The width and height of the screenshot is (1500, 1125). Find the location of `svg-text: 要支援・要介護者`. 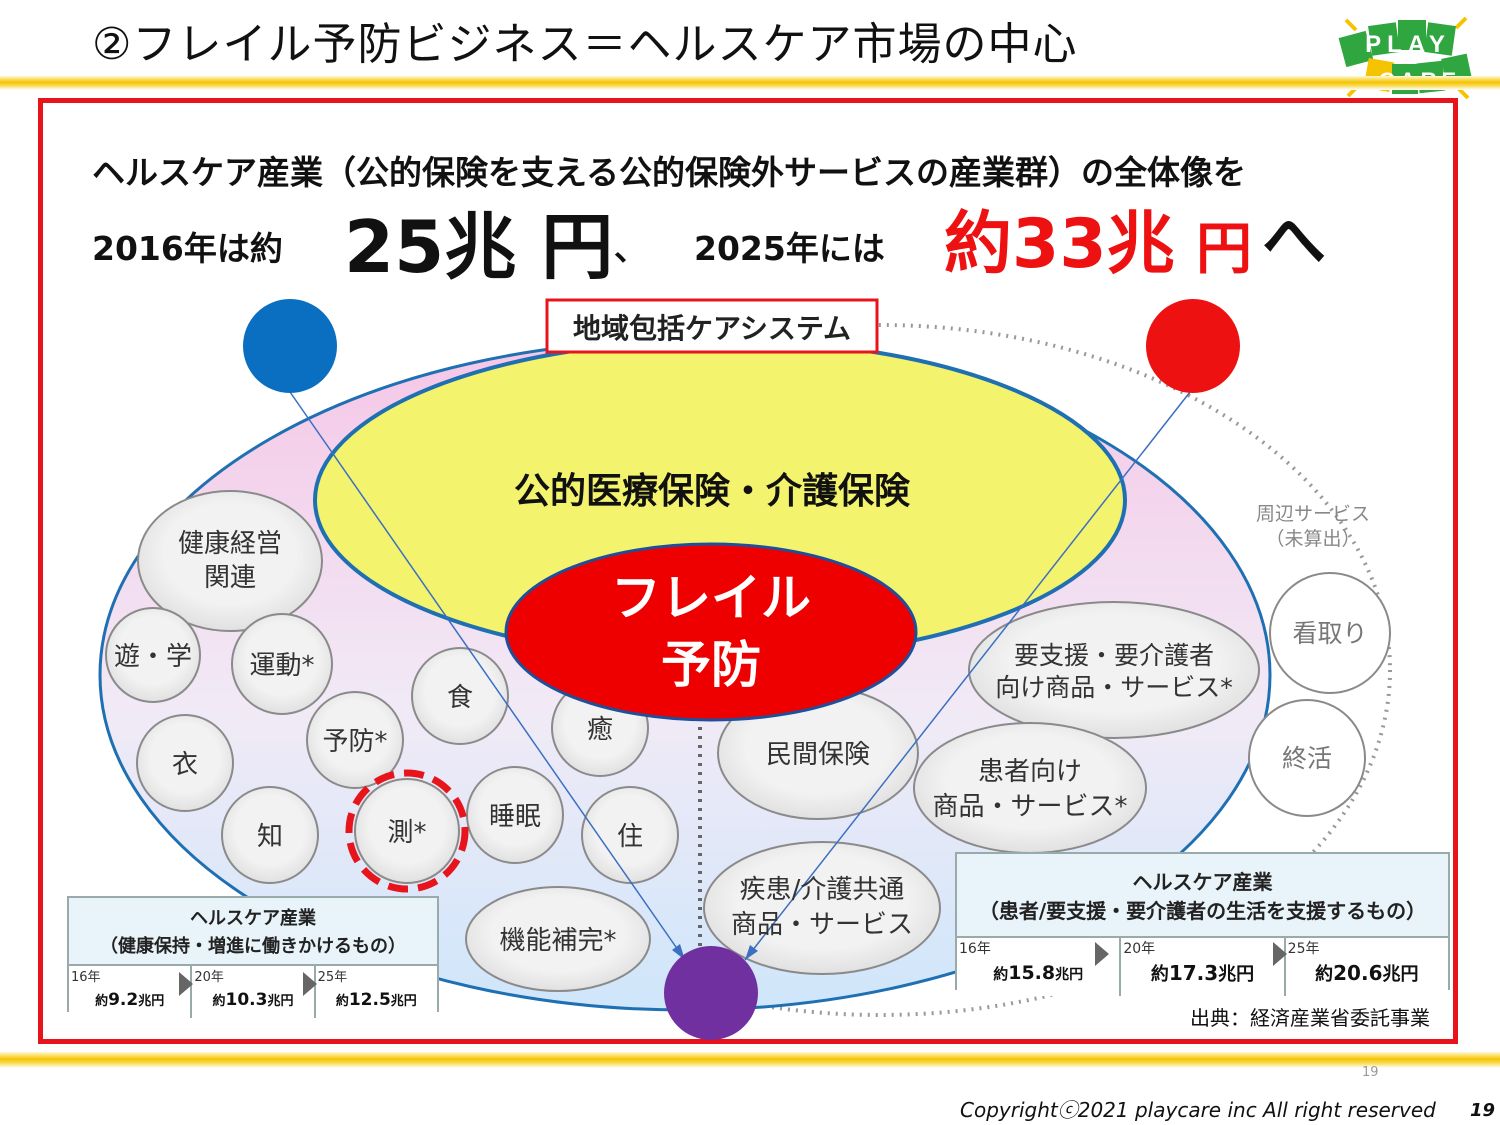

svg-text: 要支援・要介護者 is located at coordinates (1114, 655).